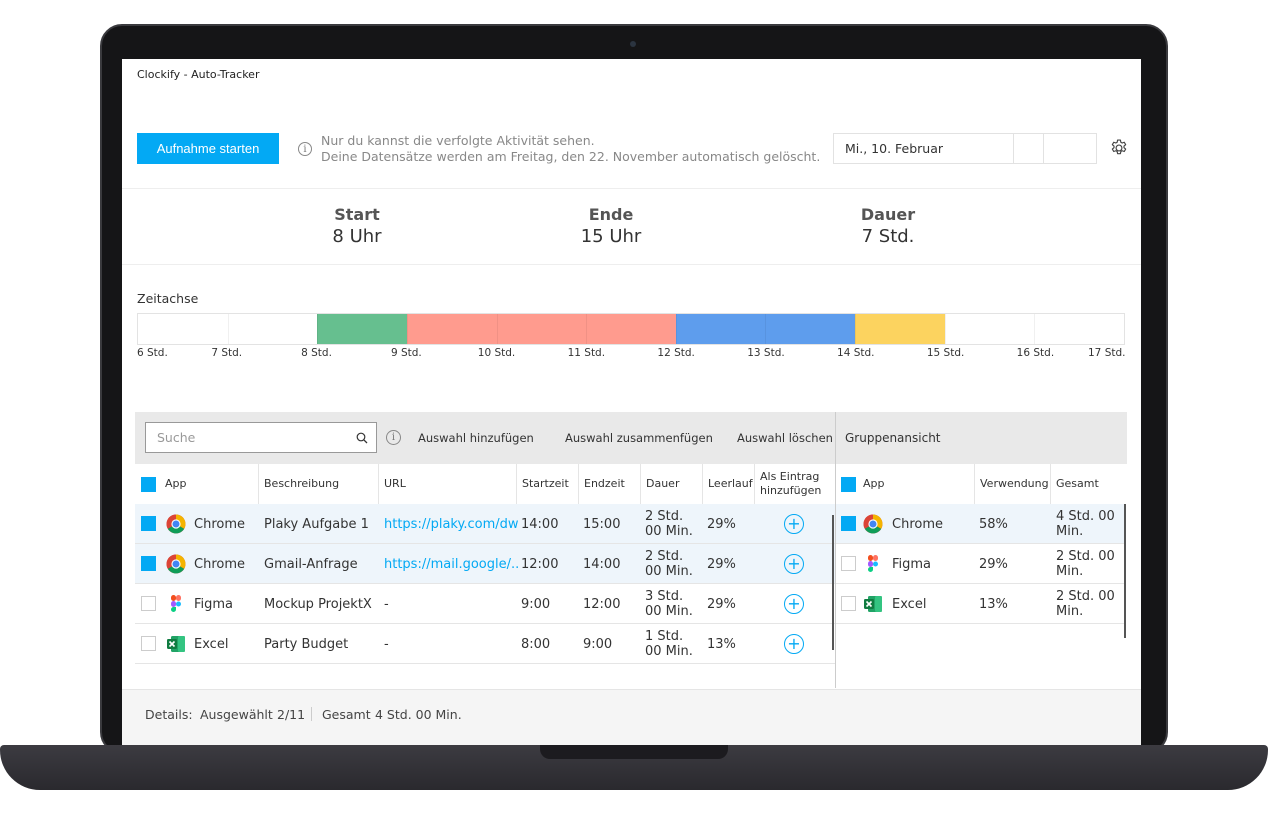  I want to click on excel-icon, so click(176, 644).